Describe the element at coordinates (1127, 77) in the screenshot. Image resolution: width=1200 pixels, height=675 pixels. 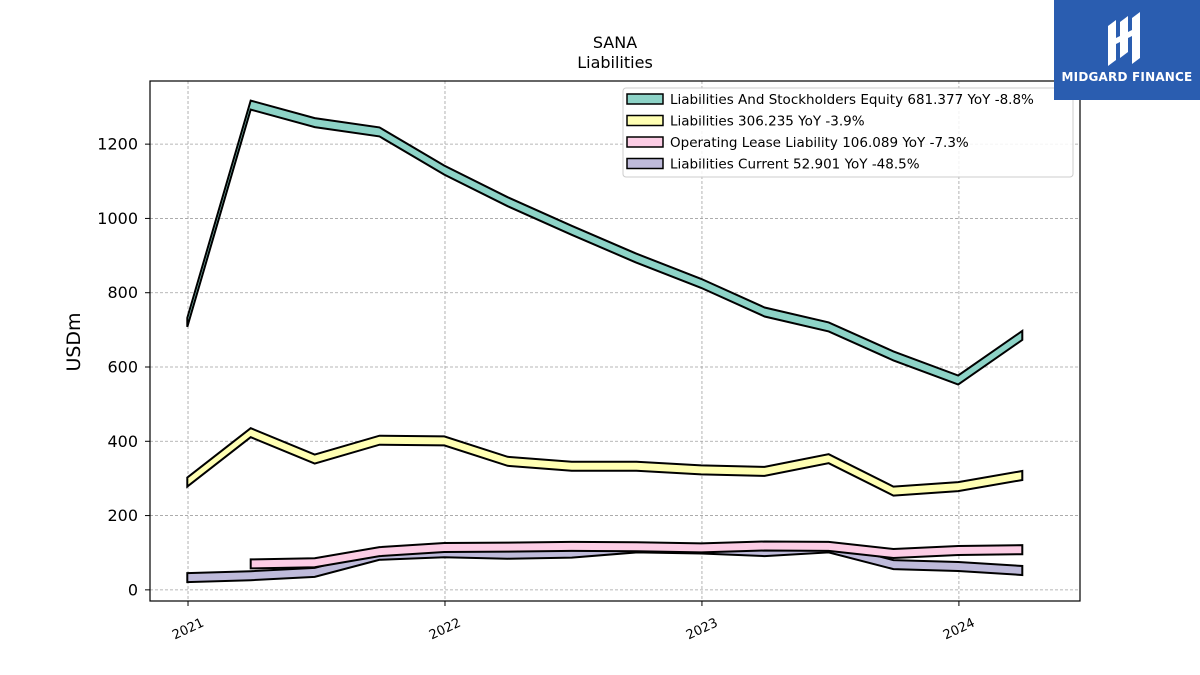
I see `brand-name: MIDGARD FINANCE` at that location.